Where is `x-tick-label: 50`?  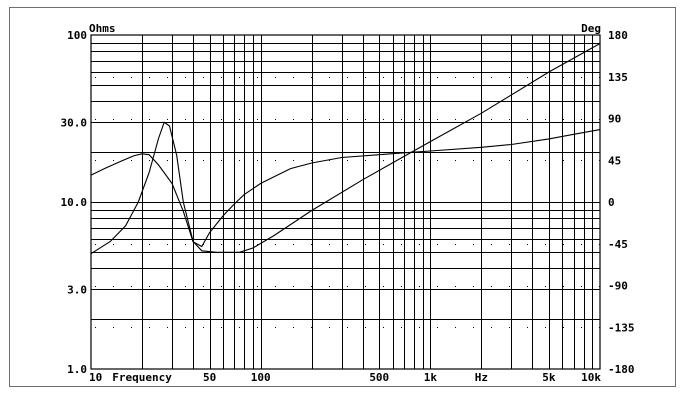
x-tick-label: 50 is located at coordinates (209, 377).